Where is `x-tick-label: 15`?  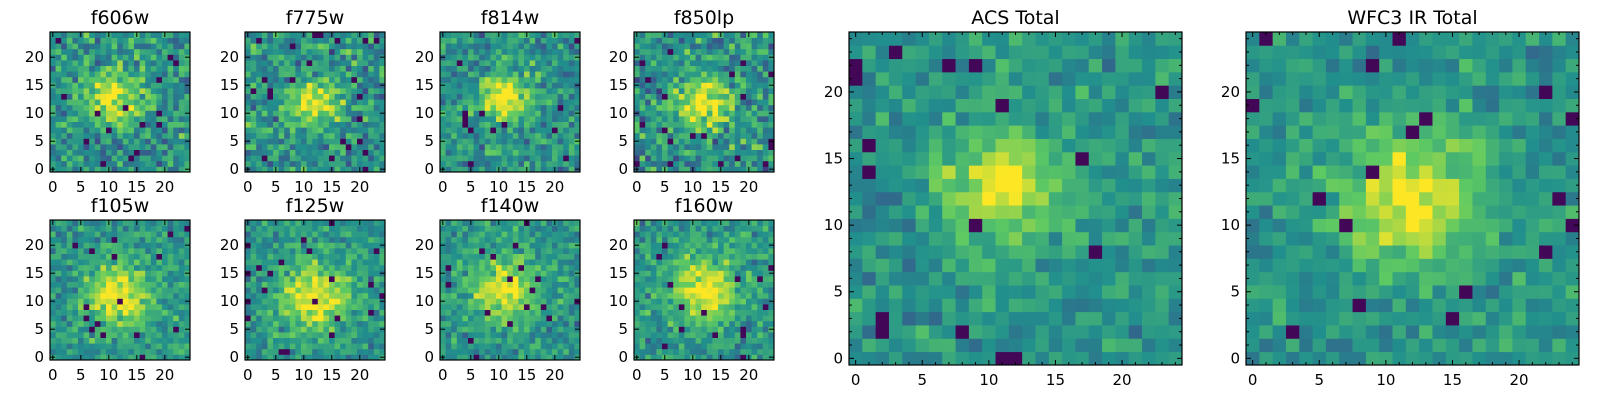
x-tick-label: 15 is located at coordinates (136, 187).